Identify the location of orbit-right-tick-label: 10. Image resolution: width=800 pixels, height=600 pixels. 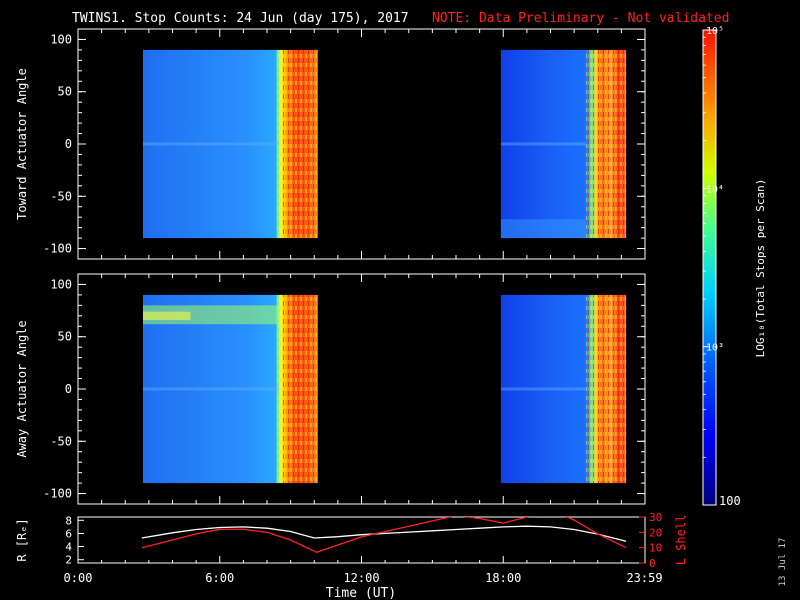
(655, 548).